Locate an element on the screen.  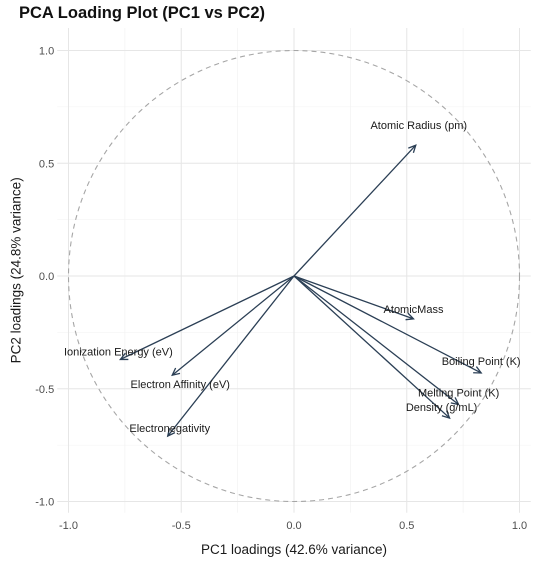
vector-label: Density (g/mL) is located at coordinates (442, 408).